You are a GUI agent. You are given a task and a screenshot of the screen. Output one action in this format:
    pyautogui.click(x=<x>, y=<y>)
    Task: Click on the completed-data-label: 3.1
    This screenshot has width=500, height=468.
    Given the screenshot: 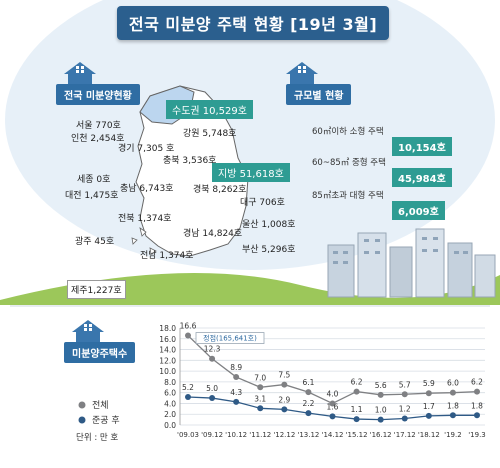 What is the action you would take?
    pyautogui.click(x=260, y=398)
    